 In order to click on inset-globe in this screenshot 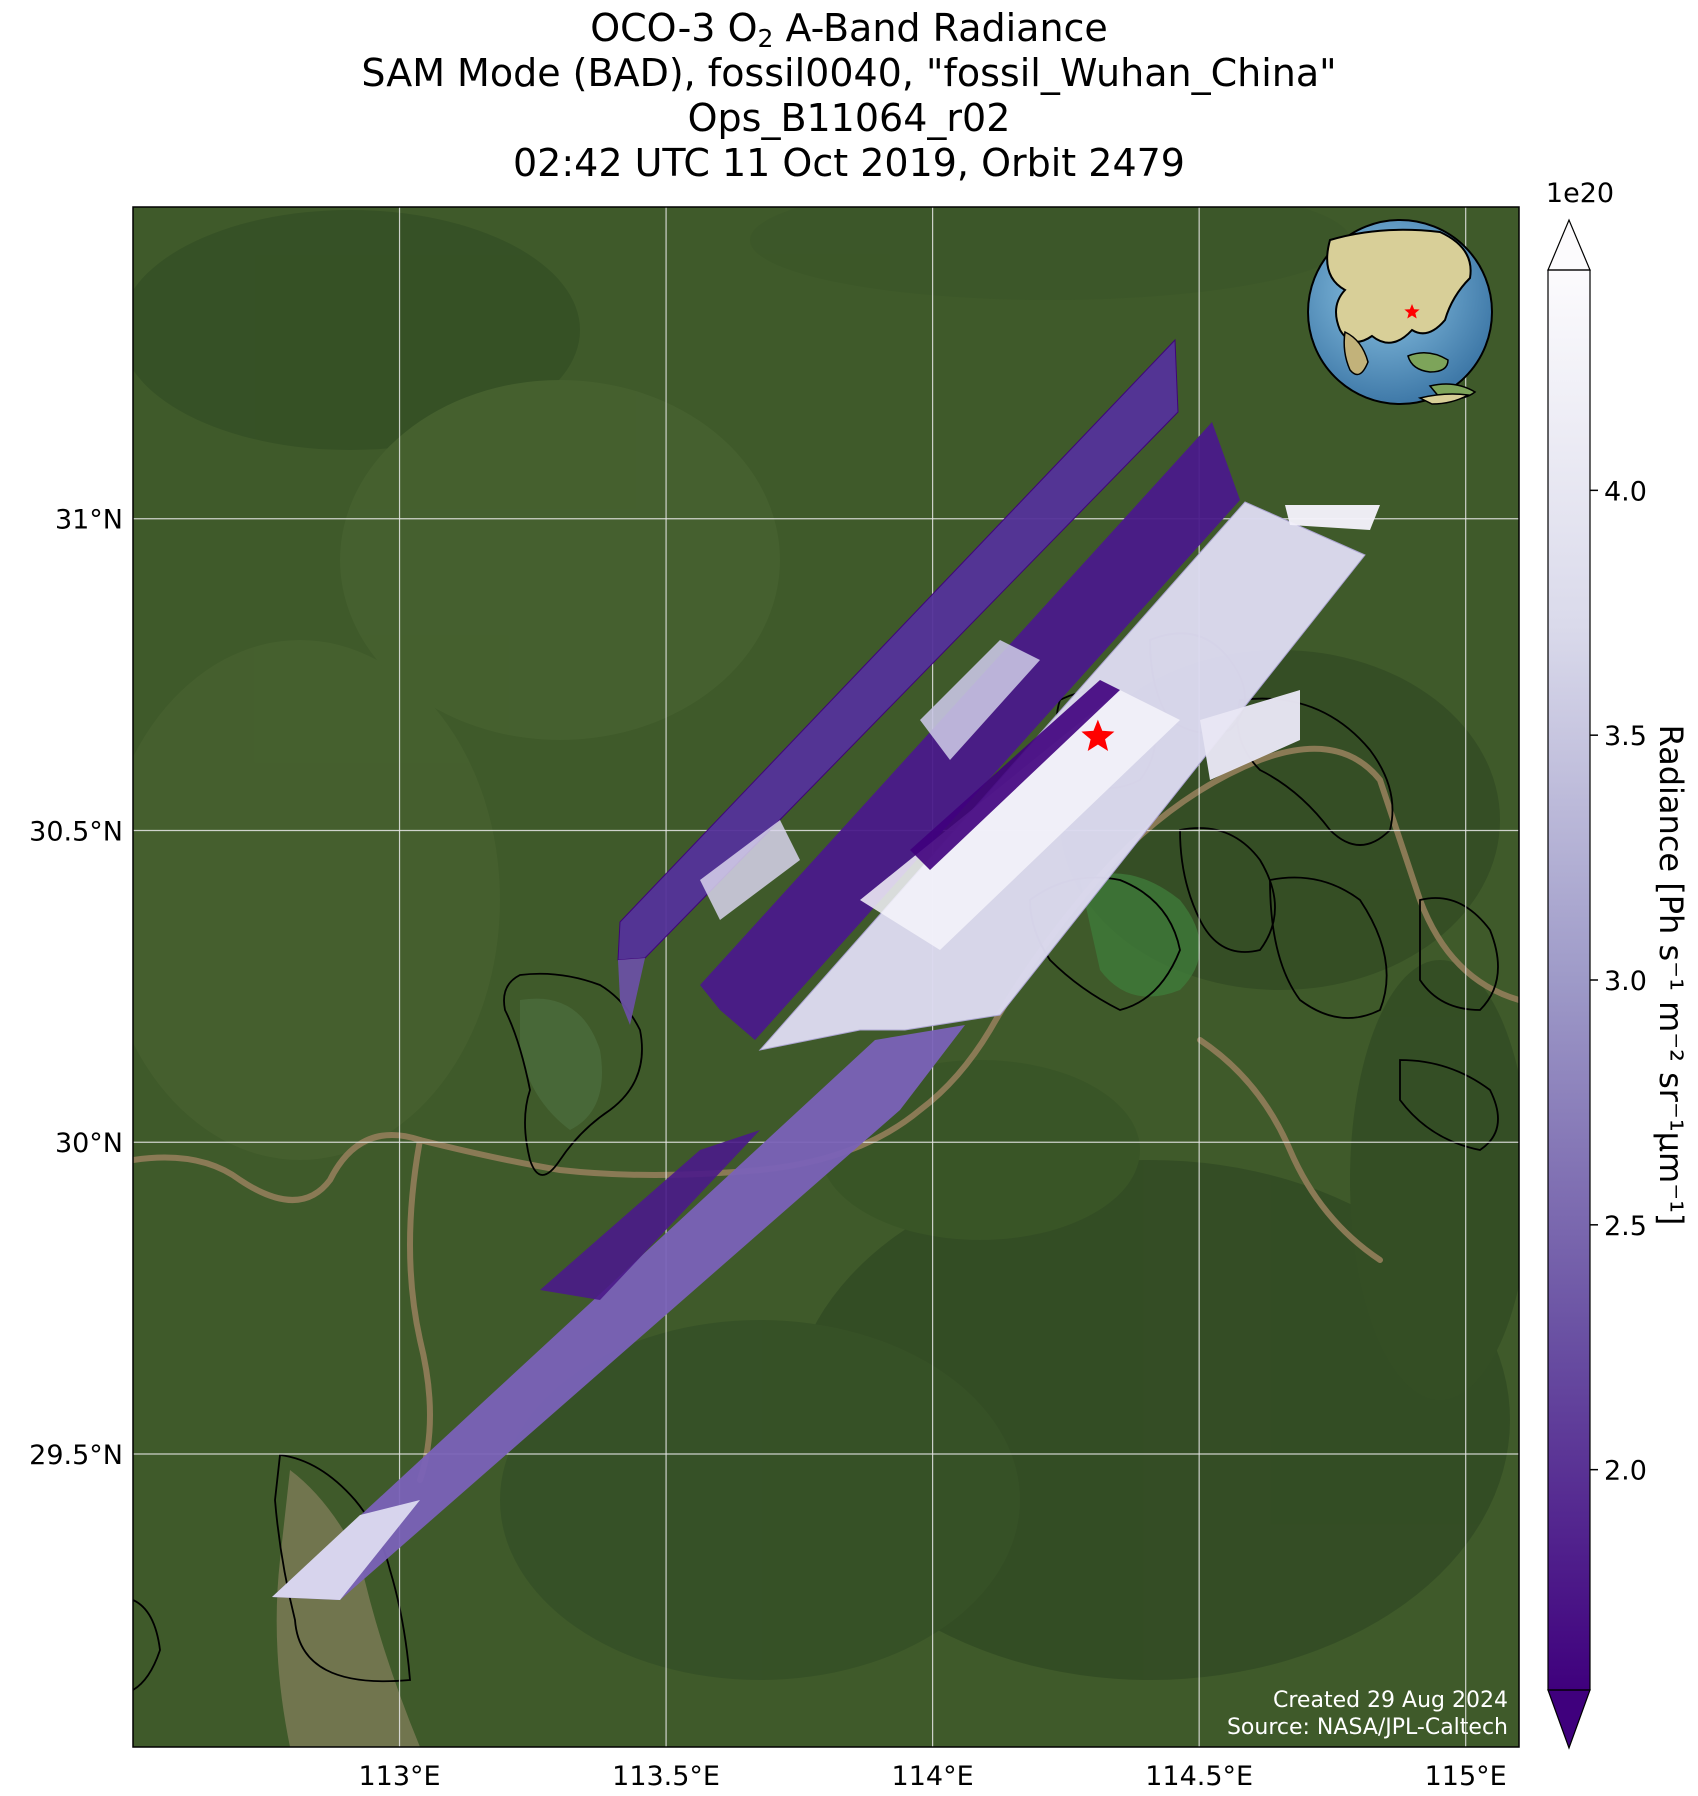, I will do `click(1400, 312)`.